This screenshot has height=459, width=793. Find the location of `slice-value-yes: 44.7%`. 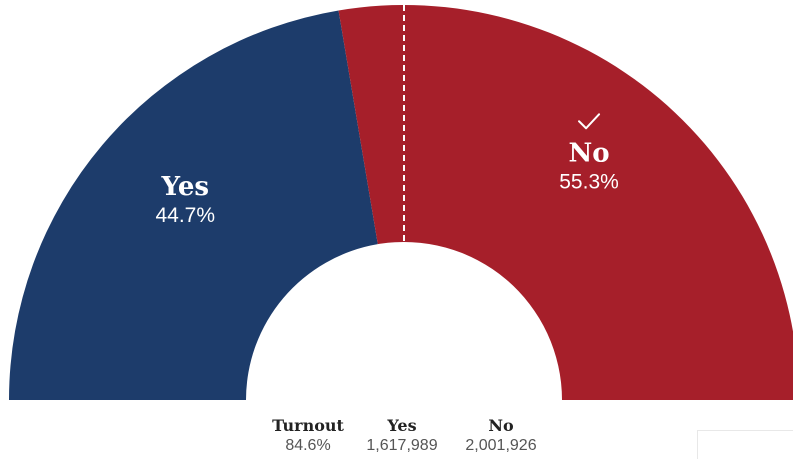

slice-value-yes: 44.7% is located at coordinates (185, 215).